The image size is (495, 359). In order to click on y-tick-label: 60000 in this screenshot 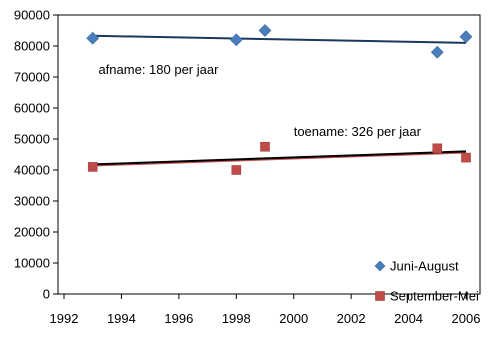, I will do `click(32, 108)`.